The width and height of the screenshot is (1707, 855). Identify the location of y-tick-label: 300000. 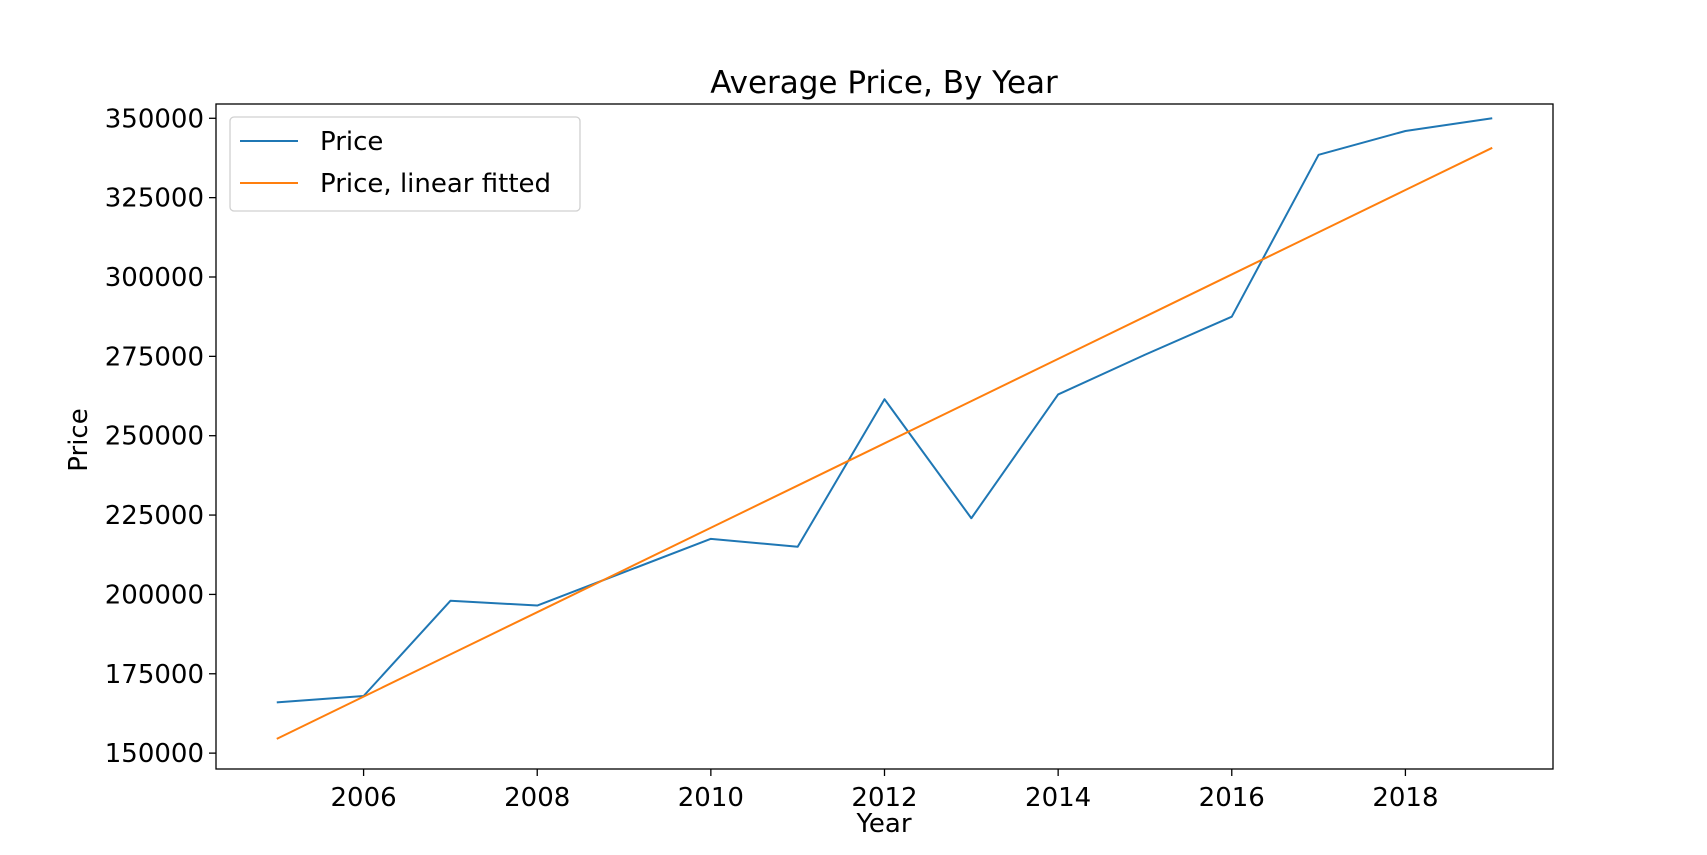
(154, 278).